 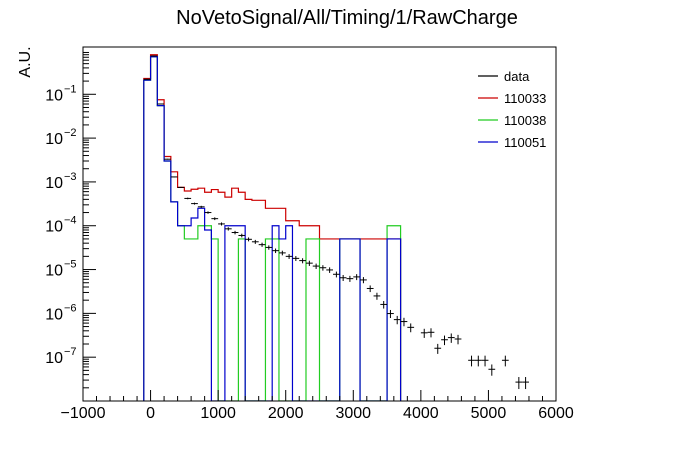 I want to click on y-tick-exponent: −6, so click(x=70, y=308).